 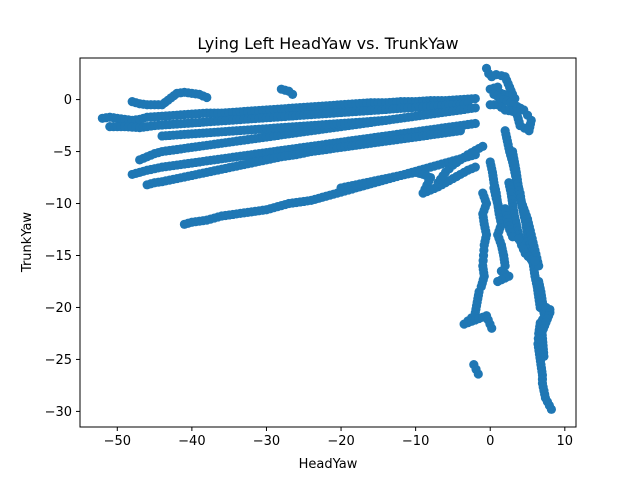 I want to click on x-tick-label: −10, so click(x=415, y=441).